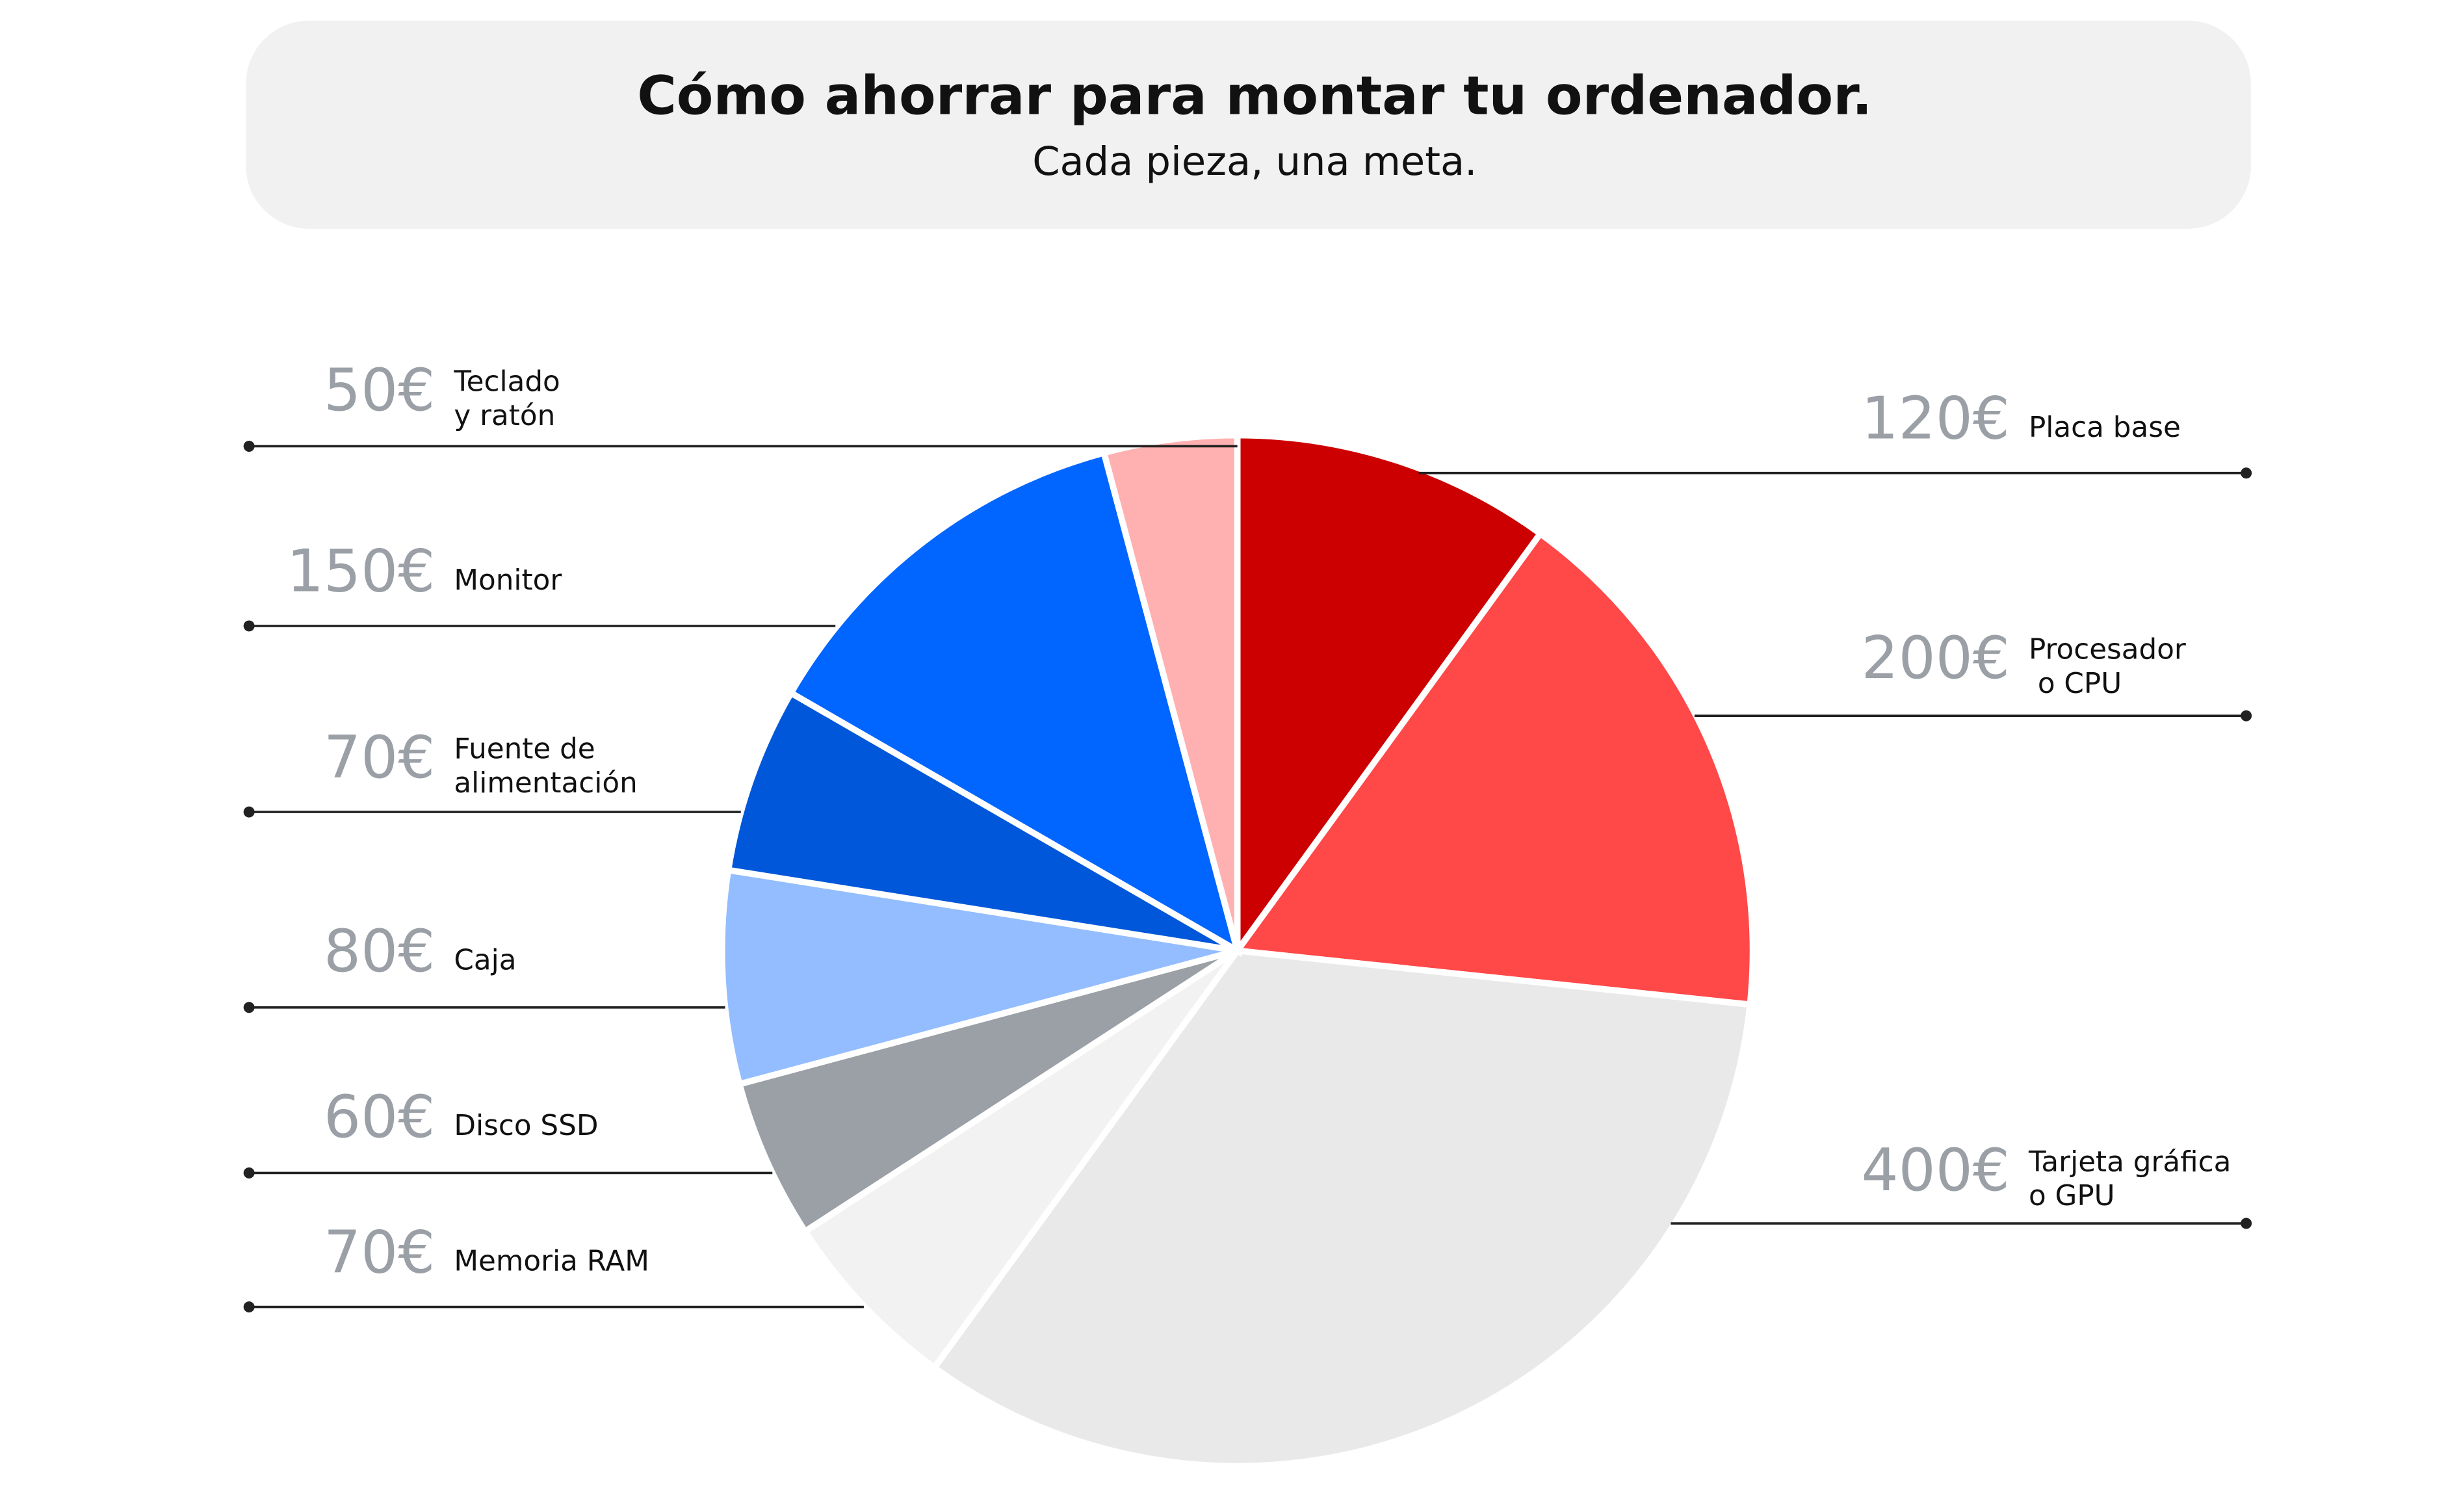 This screenshot has height=1512, width=2459. Describe the element at coordinates (2107, 666) in the screenshot. I see `category-label: Procesador o CPU` at that location.